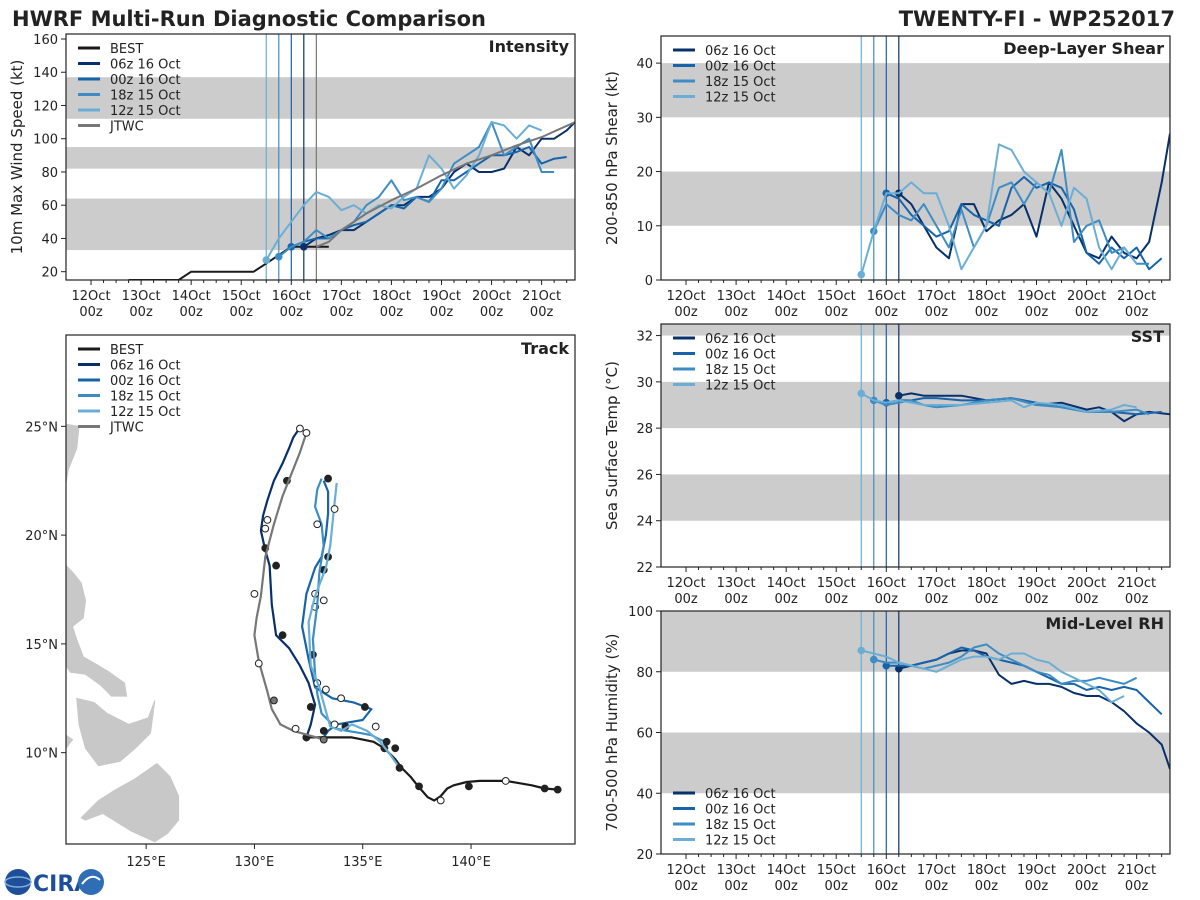 Image resolution: width=1200 pixels, height=900 pixels. What do you see at coordinates (17, 157) in the screenshot?
I see `y-axis-label: 10m Max Wind Speed (kt)` at bounding box center [17, 157].